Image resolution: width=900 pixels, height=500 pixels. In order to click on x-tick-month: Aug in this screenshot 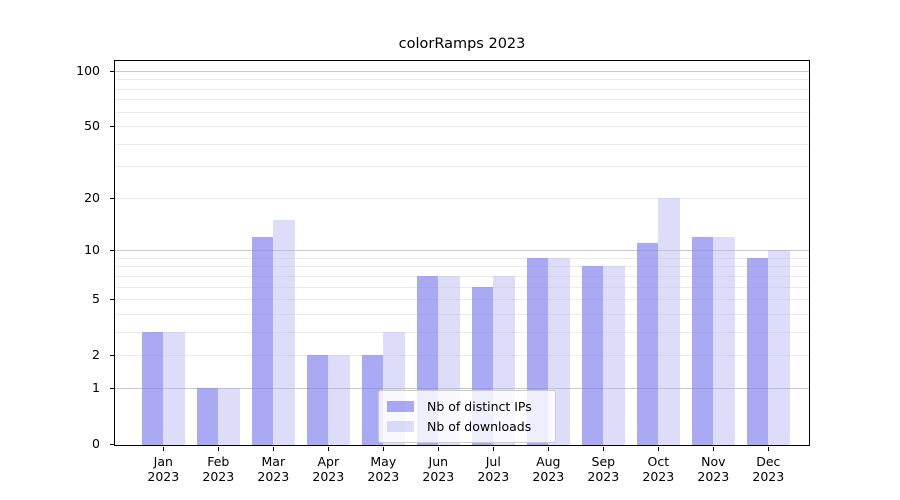, I will do `click(548, 461)`.